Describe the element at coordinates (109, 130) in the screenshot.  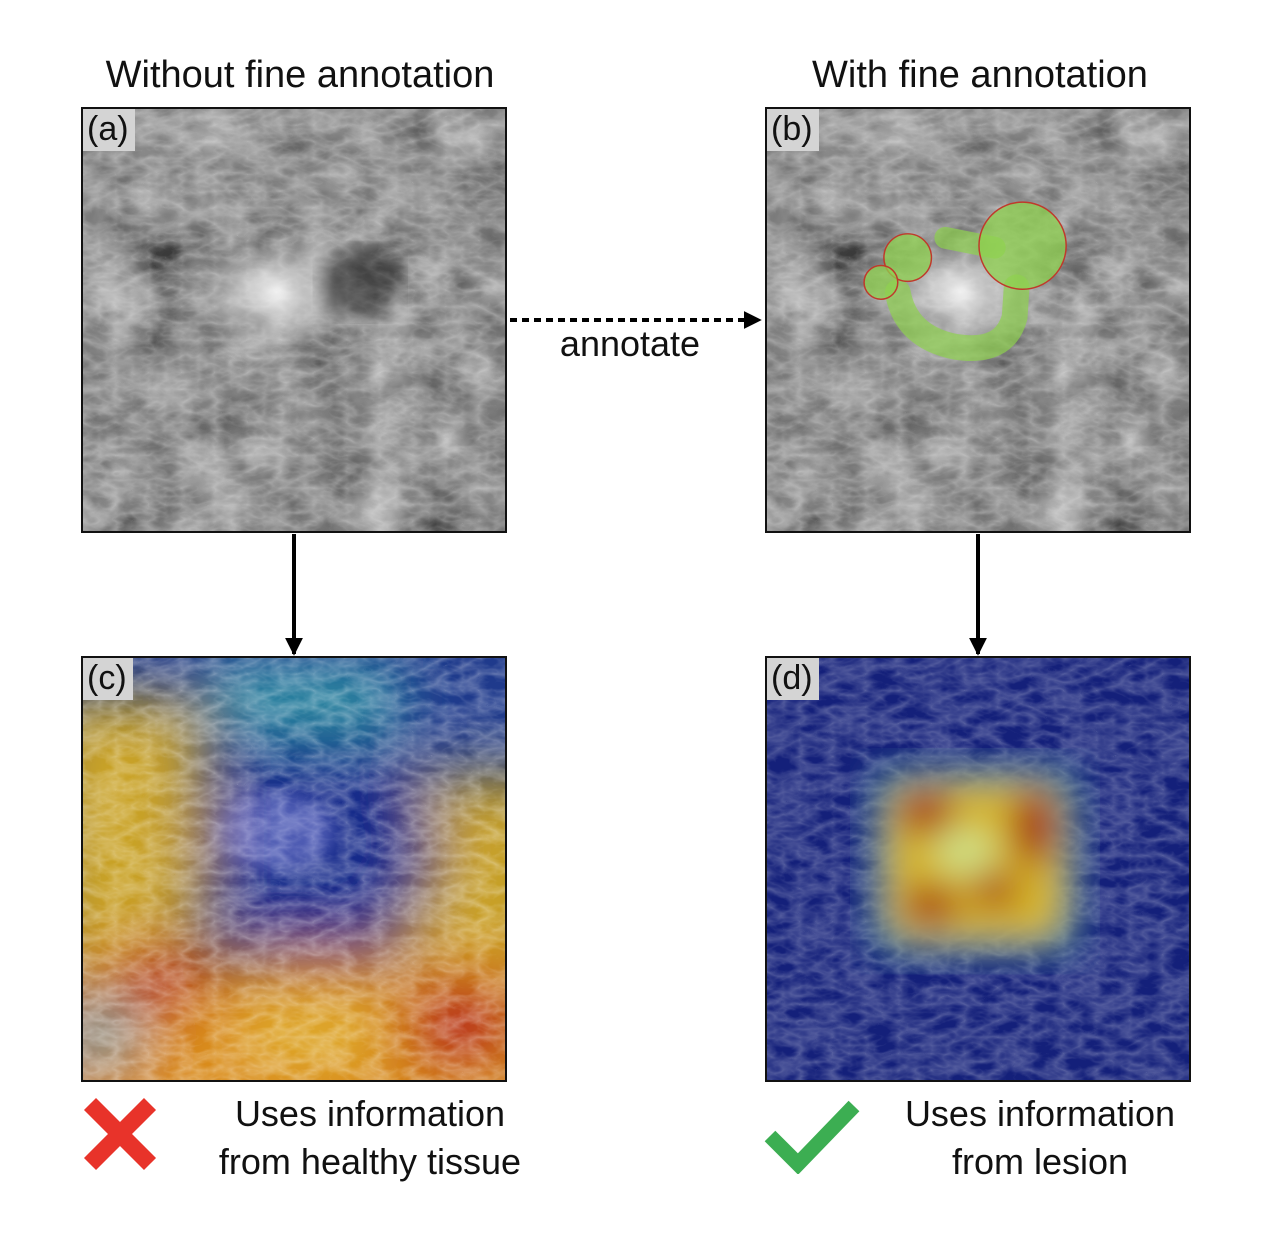
I see `panel-a-label: (a)` at that location.